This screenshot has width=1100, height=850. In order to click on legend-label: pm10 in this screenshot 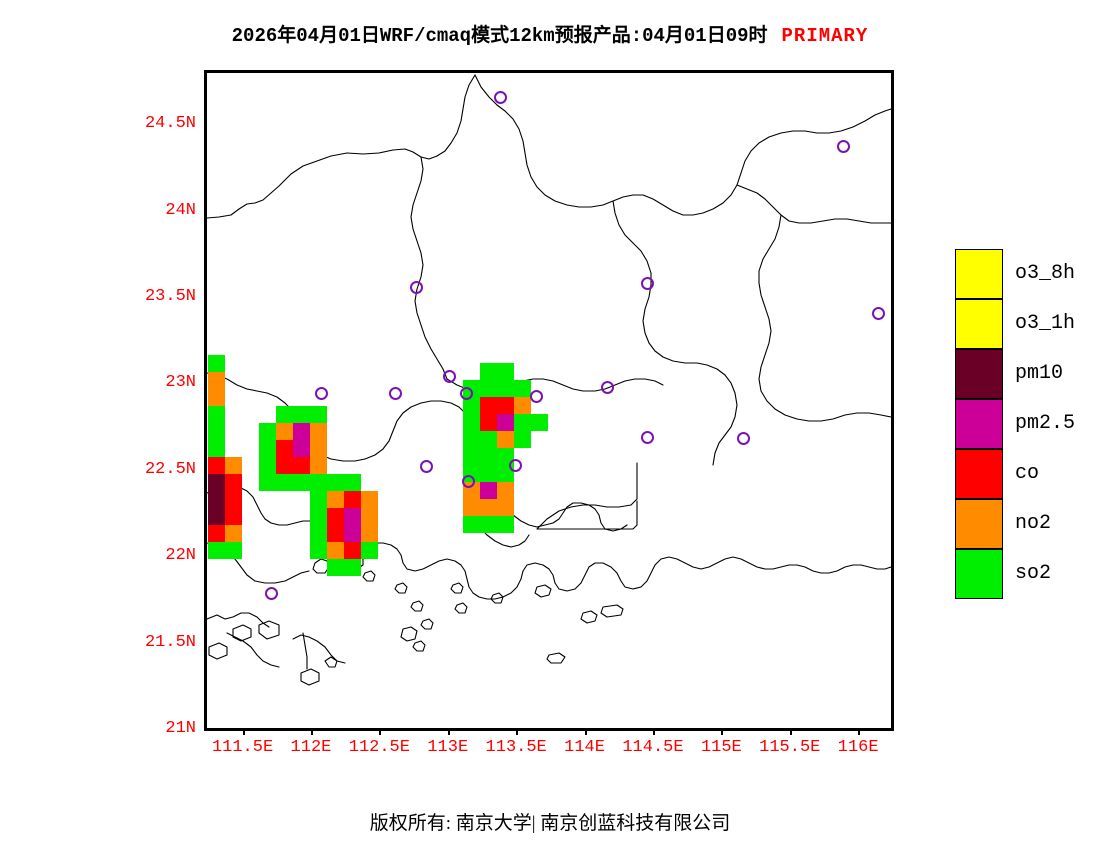, I will do `click(1039, 373)`.